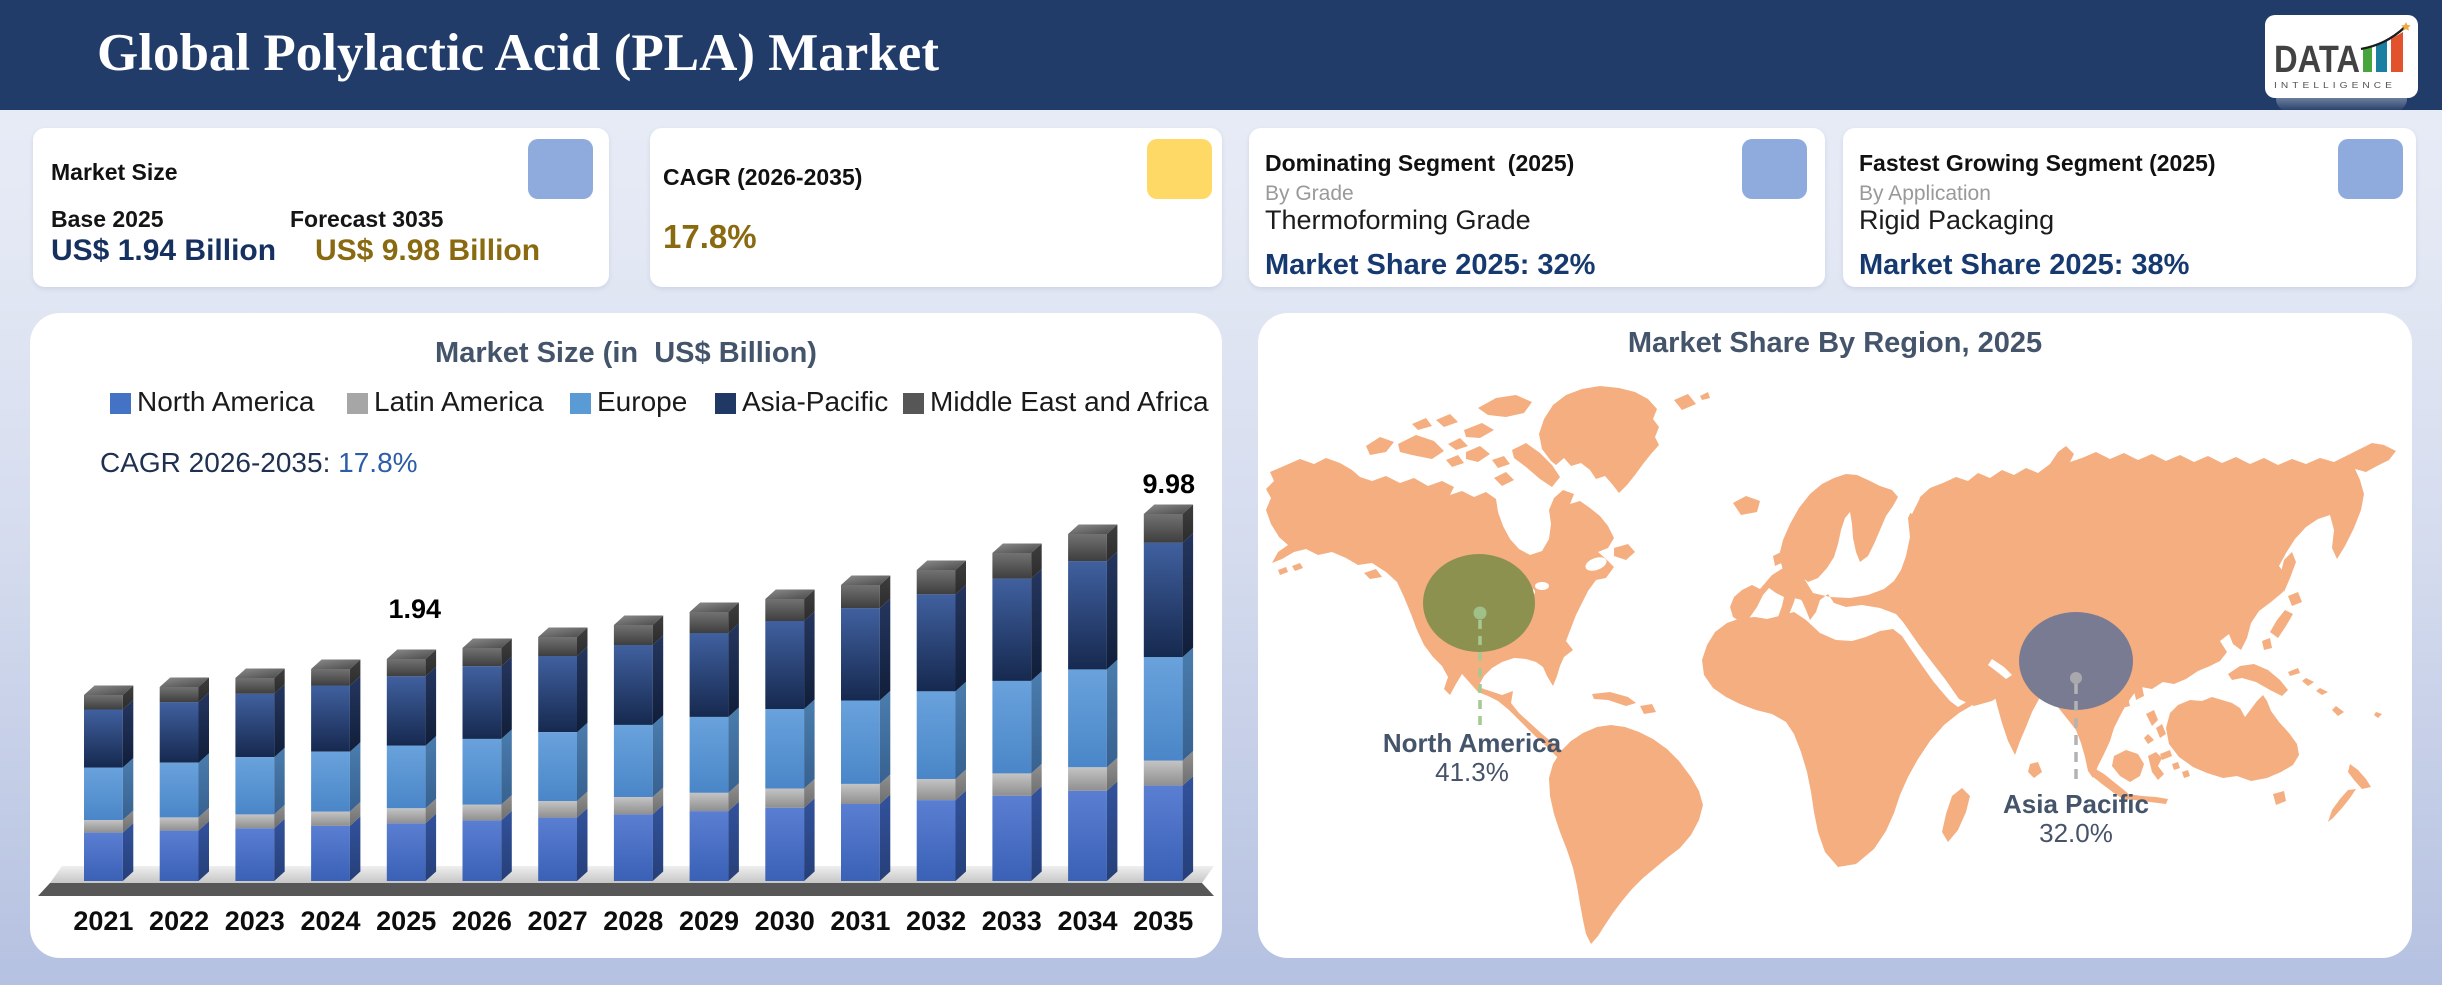  Describe the element at coordinates (1169, 484) in the screenshot. I see `svg-text: 9.98` at that location.